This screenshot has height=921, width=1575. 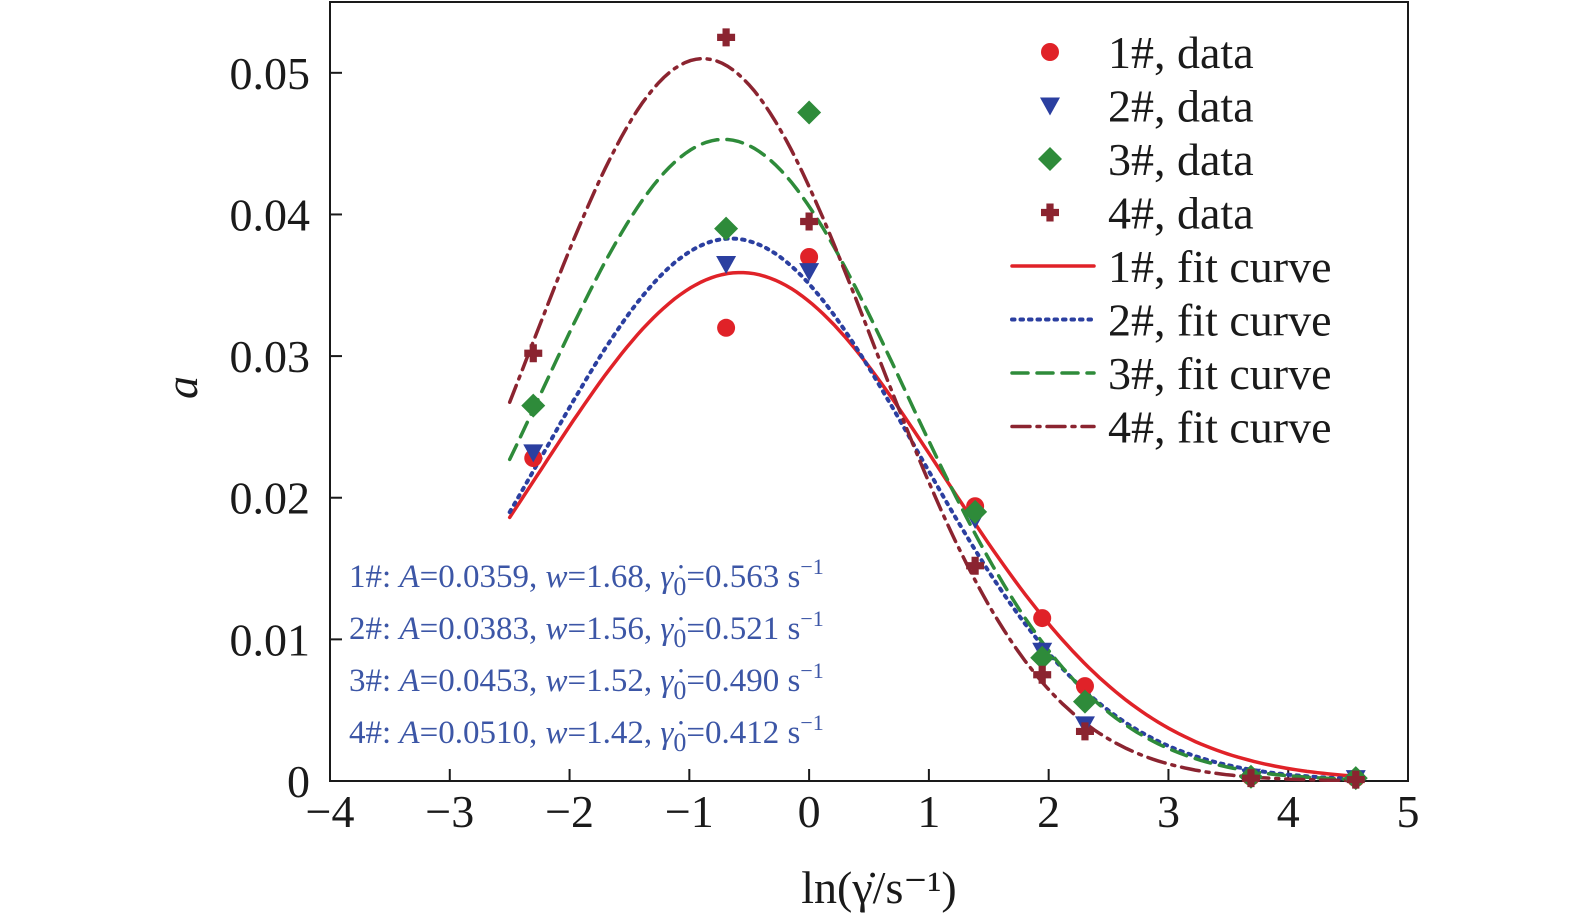 I want to click on x-tick-label: −2, so click(x=569, y=811).